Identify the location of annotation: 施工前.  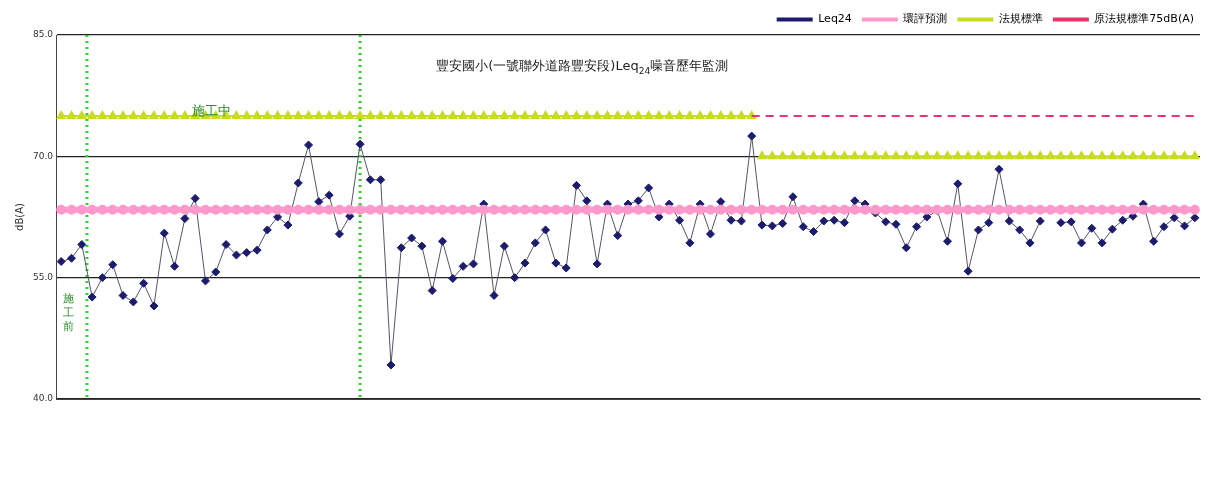
(68, 312).